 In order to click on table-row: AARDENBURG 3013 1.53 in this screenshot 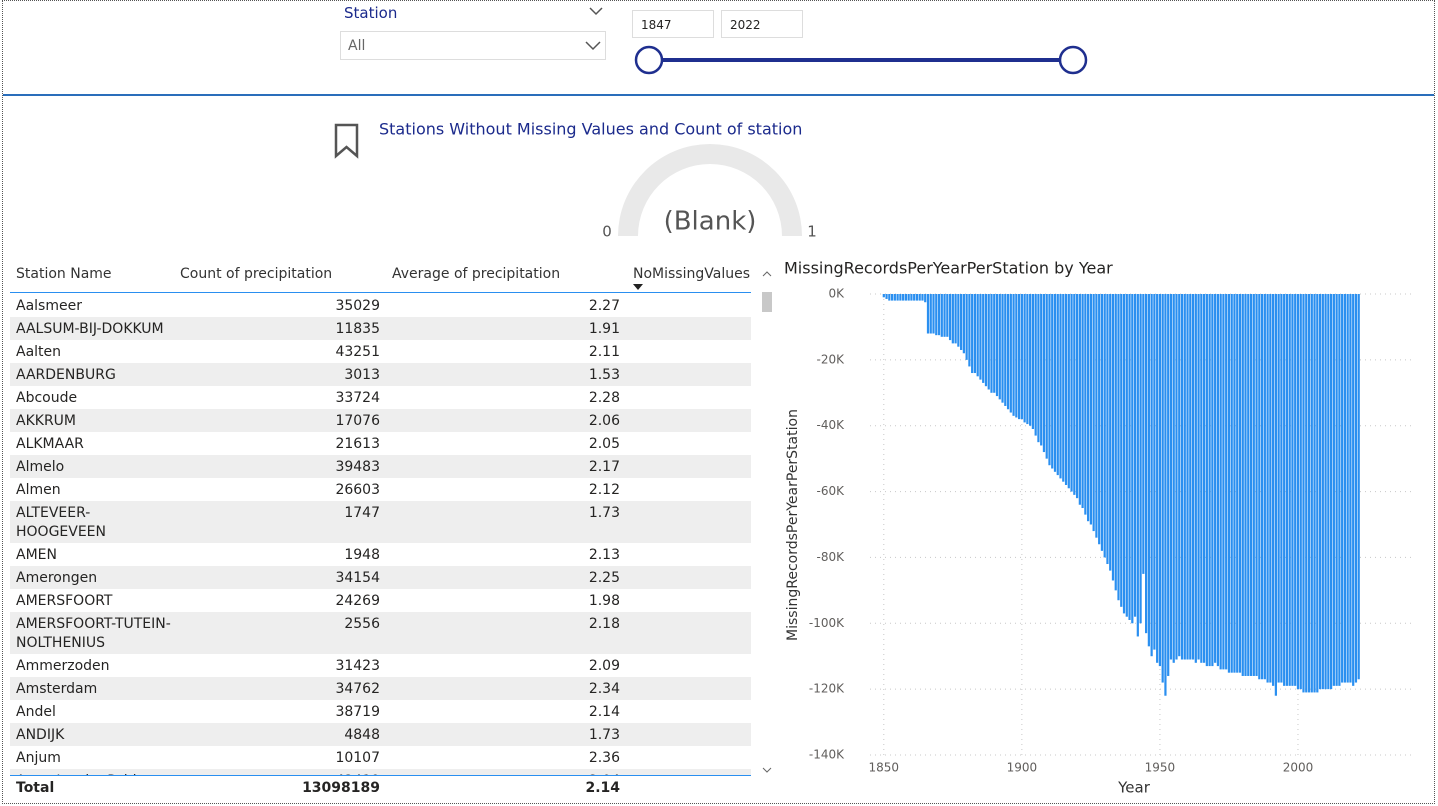, I will do `click(380, 374)`.